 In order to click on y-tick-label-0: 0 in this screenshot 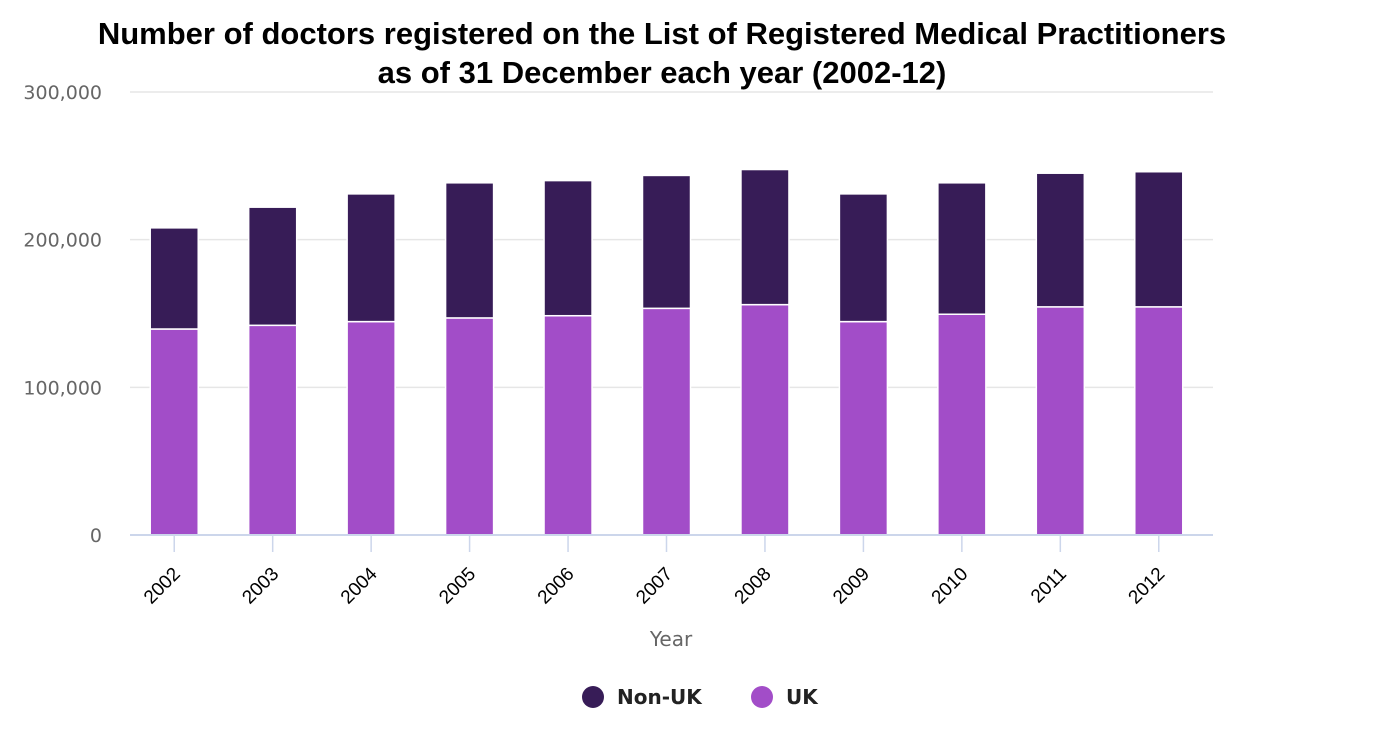, I will do `click(96, 536)`.